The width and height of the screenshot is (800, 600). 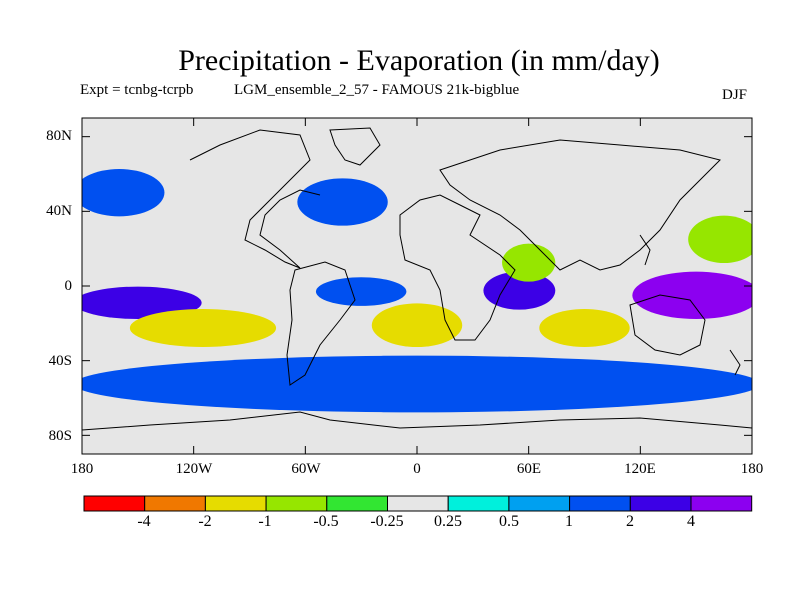 What do you see at coordinates (752, 469) in the screenshot?
I see `lon-label-180e: 180` at bounding box center [752, 469].